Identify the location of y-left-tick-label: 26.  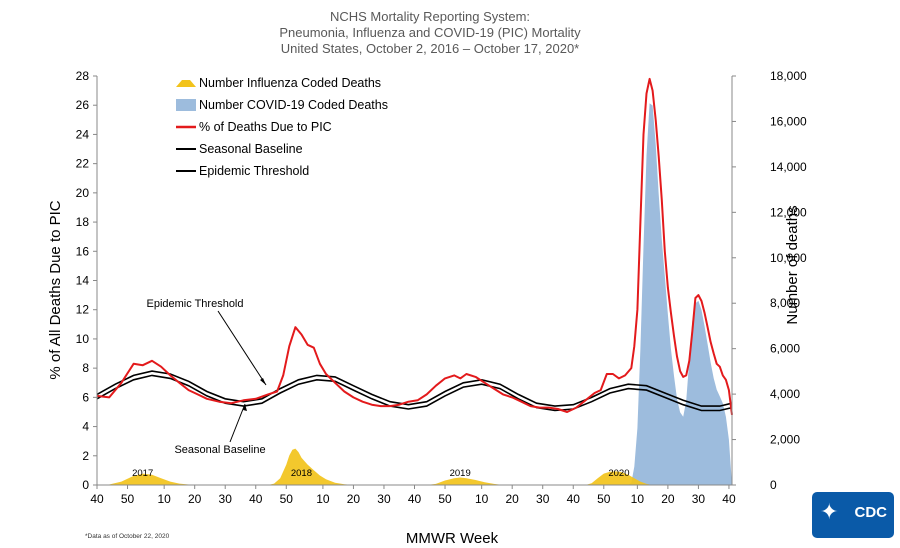
(83, 105).